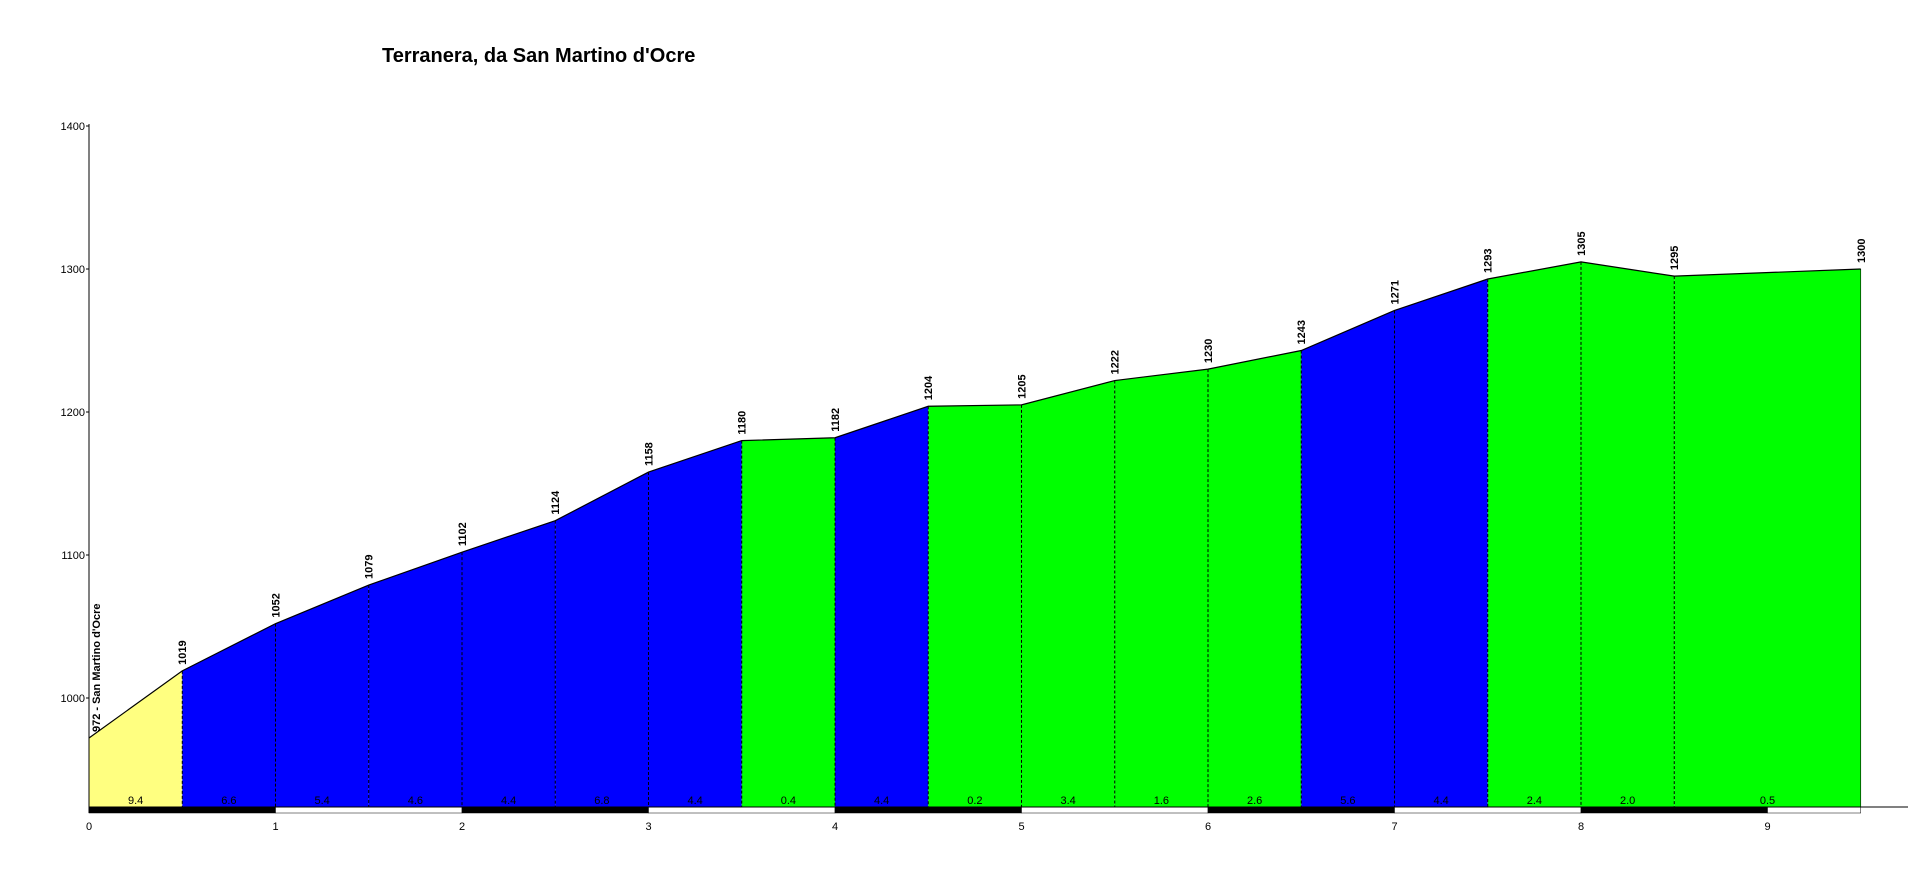 This screenshot has height=873, width=1908. Describe the element at coordinates (89, 827) in the screenshot. I see `x-tick-label: 0` at that location.